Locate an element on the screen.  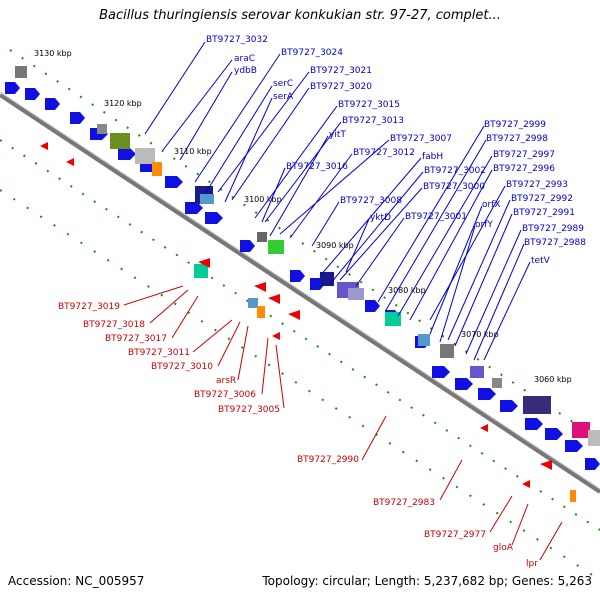
gene-label: BT9727_3011 is located at coordinates (159, 353).